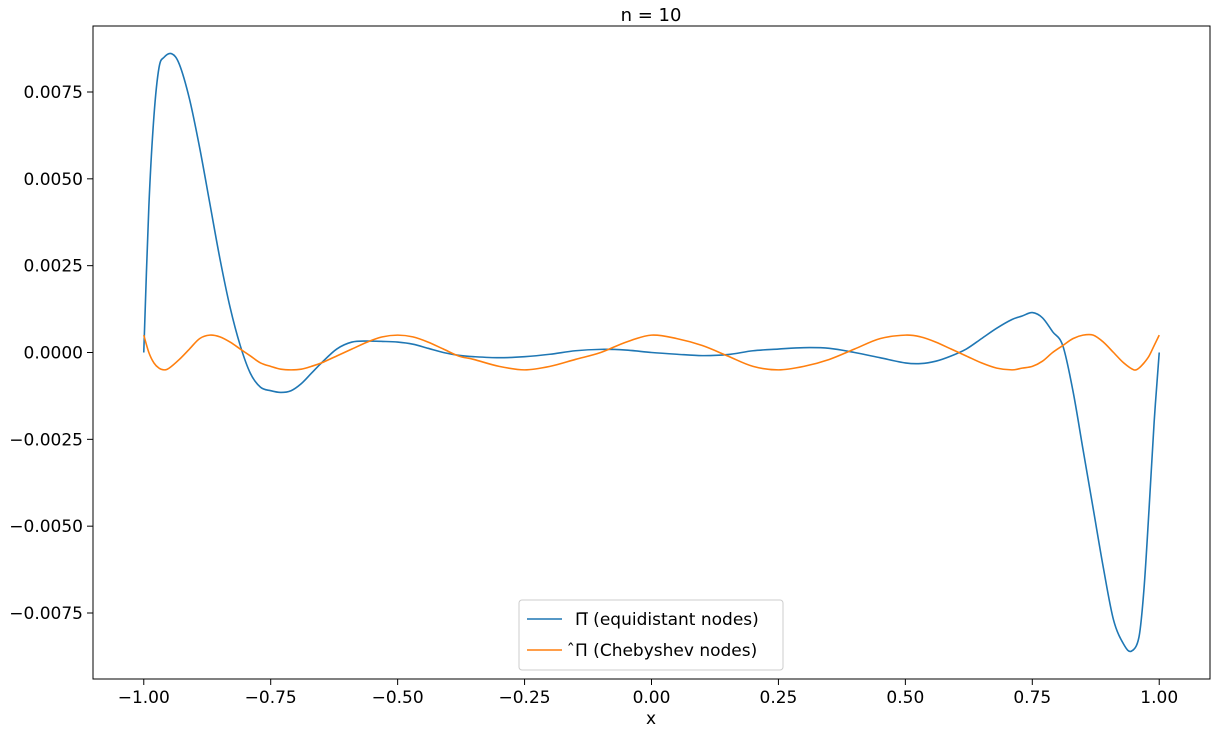 The width and height of the screenshot is (1215, 733). I want to click on y-tick-label: 0.0050, so click(53, 180).